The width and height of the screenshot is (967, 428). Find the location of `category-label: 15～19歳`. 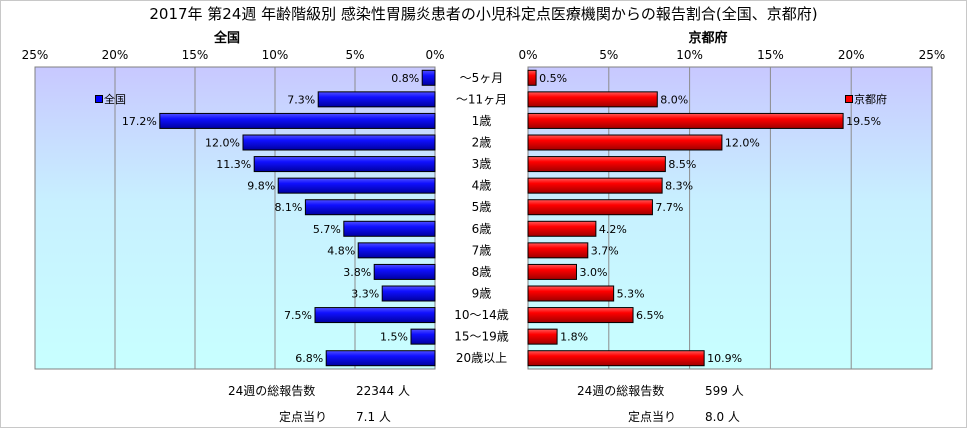

category-label: 15～19歳 is located at coordinates (481, 337).